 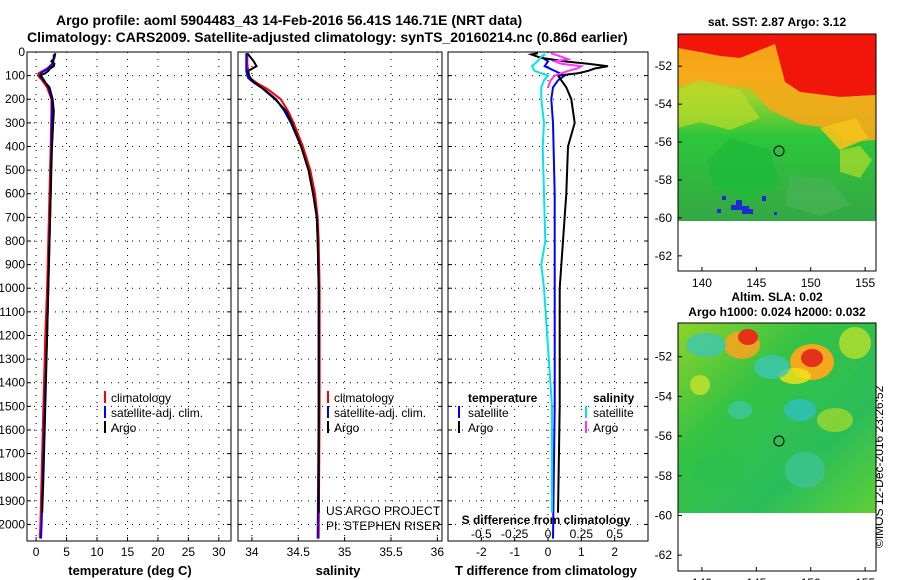 I want to click on legend-t-satellite: satellite, so click(x=488, y=413).